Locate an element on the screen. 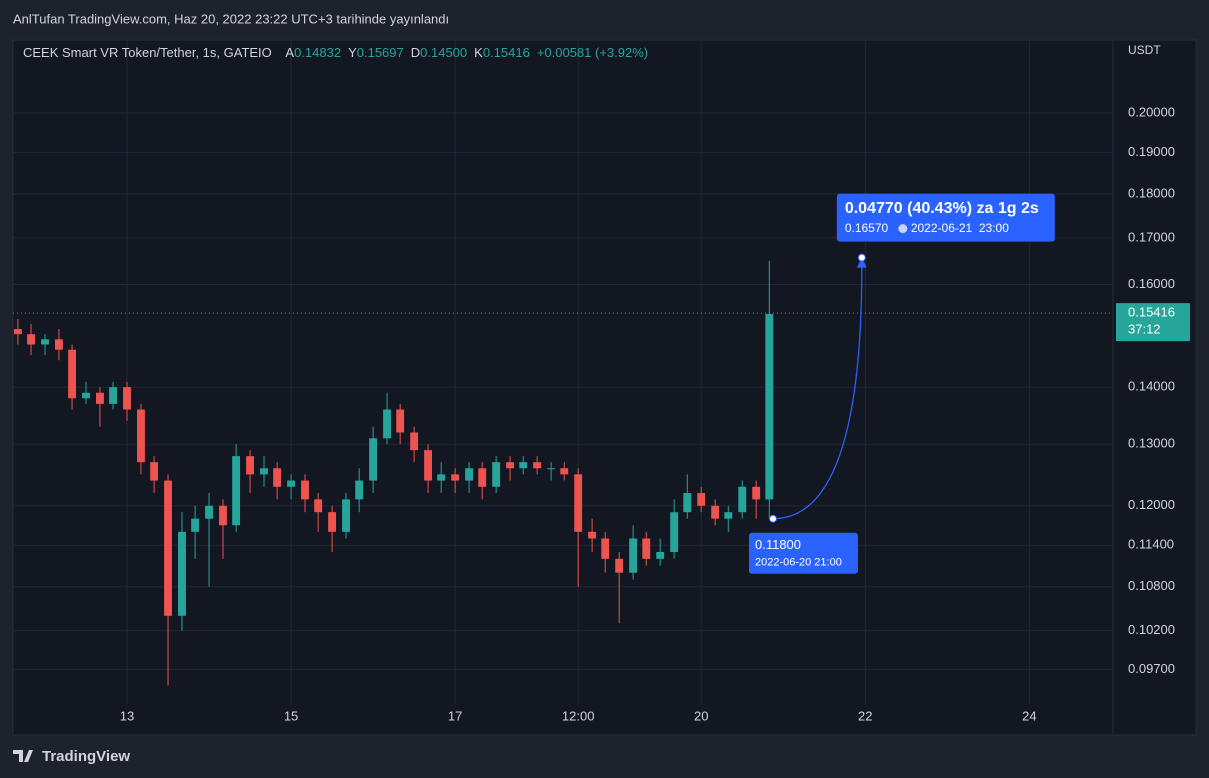  y-tick-label: 0.19000 is located at coordinates (1151, 151).